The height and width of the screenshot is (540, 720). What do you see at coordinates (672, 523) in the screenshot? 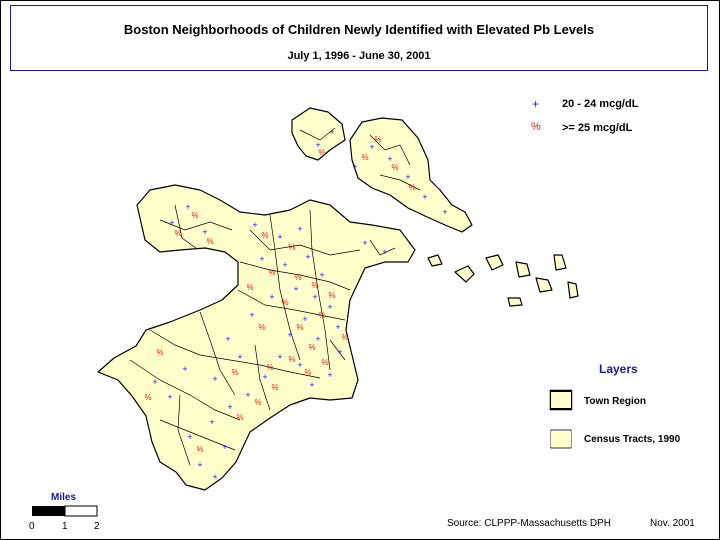
I see `map-date: Nov. 2001` at bounding box center [672, 523].